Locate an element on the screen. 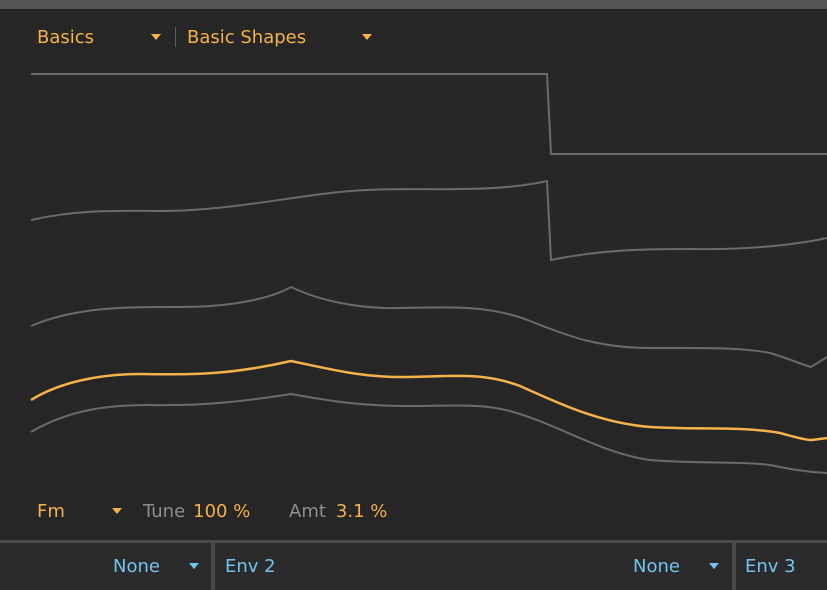  oscillator-footer: Fm Tune 100 % Amt 3.1 % is located at coordinates (413, 512).